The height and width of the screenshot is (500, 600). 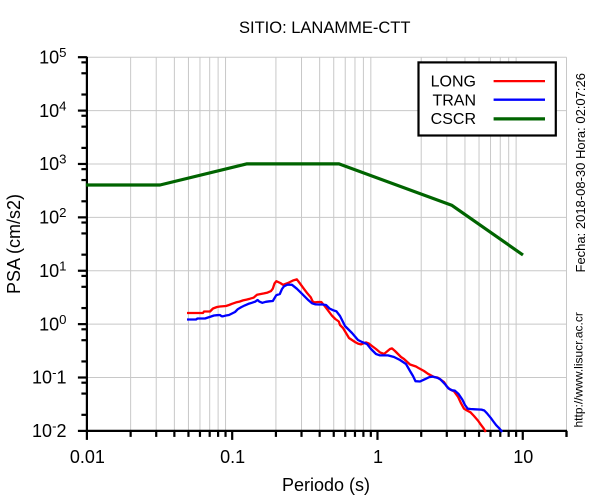 What do you see at coordinates (326, 485) in the screenshot?
I see `svg-text: Periodo (s)` at bounding box center [326, 485].